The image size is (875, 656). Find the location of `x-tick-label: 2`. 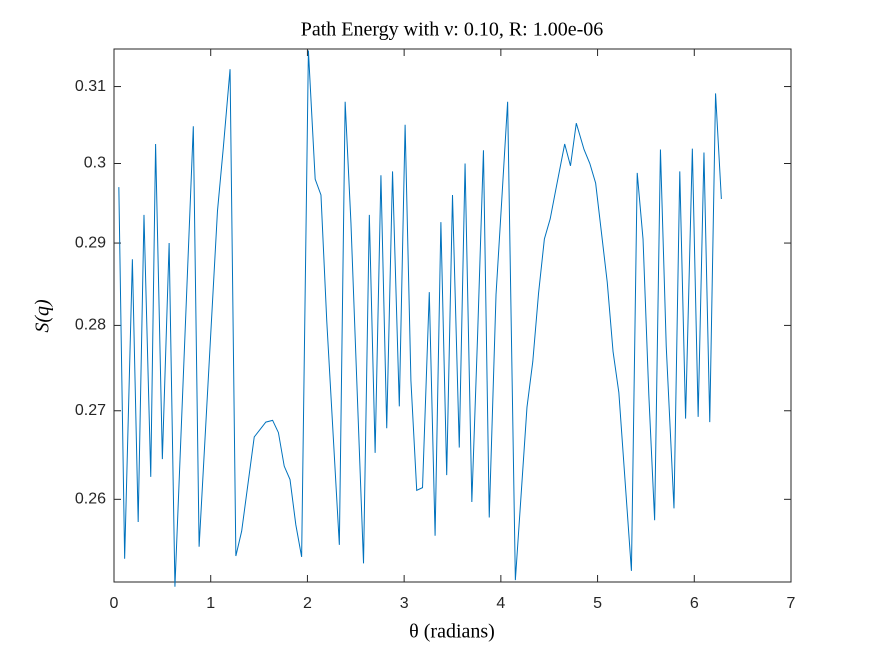

x-tick-label: 2 is located at coordinates (307, 603).